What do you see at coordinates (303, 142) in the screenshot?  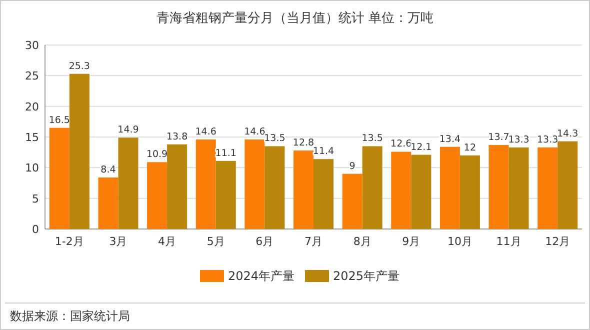 I see `data-label: 12.8` at bounding box center [303, 142].